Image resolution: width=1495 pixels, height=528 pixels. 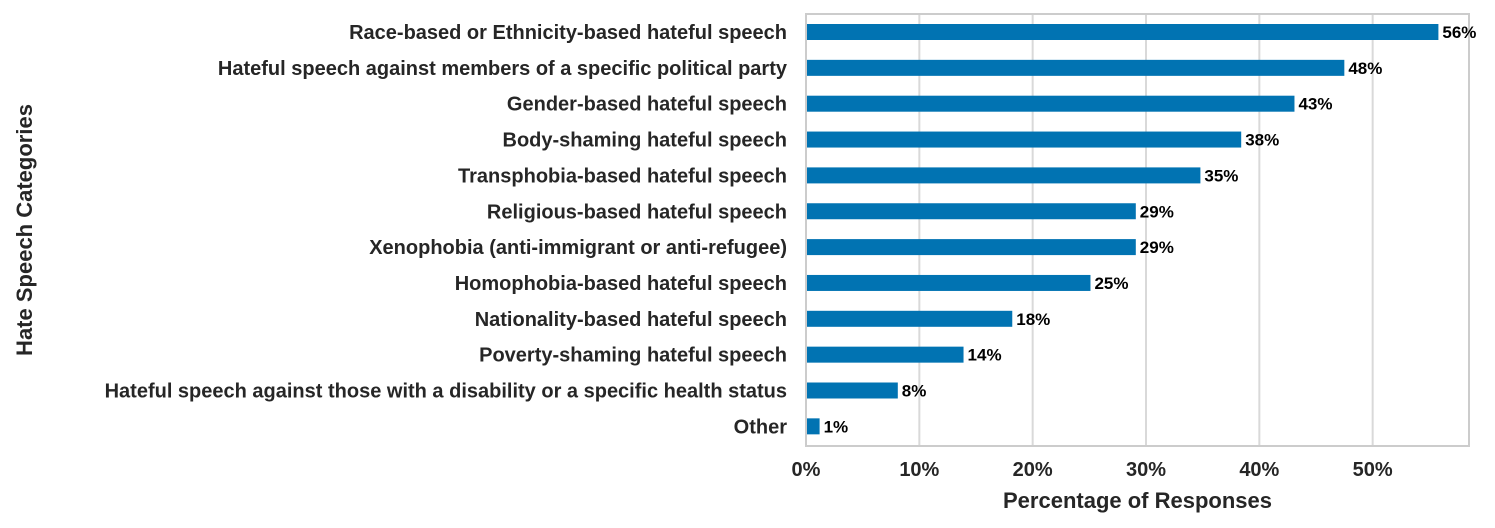 What do you see at coordinates (1146, 470) in the screenshot?
I see `x-tick-label: 30%` at bounding box center [1146, 470].